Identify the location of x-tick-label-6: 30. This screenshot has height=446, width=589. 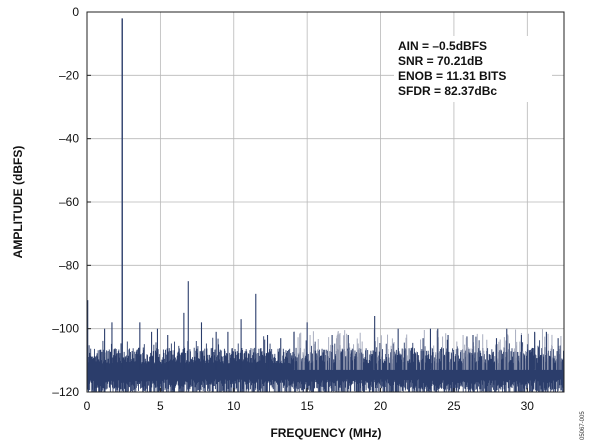
(528, 406).